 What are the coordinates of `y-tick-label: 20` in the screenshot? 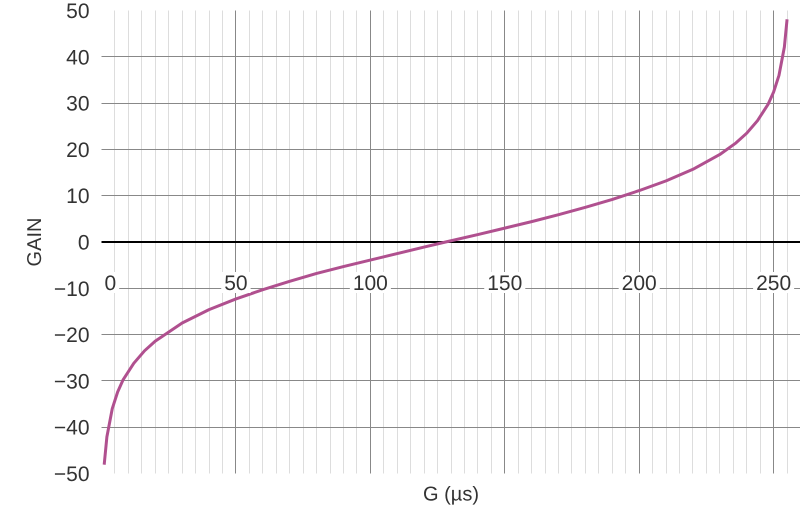 It's located at (78, 150).